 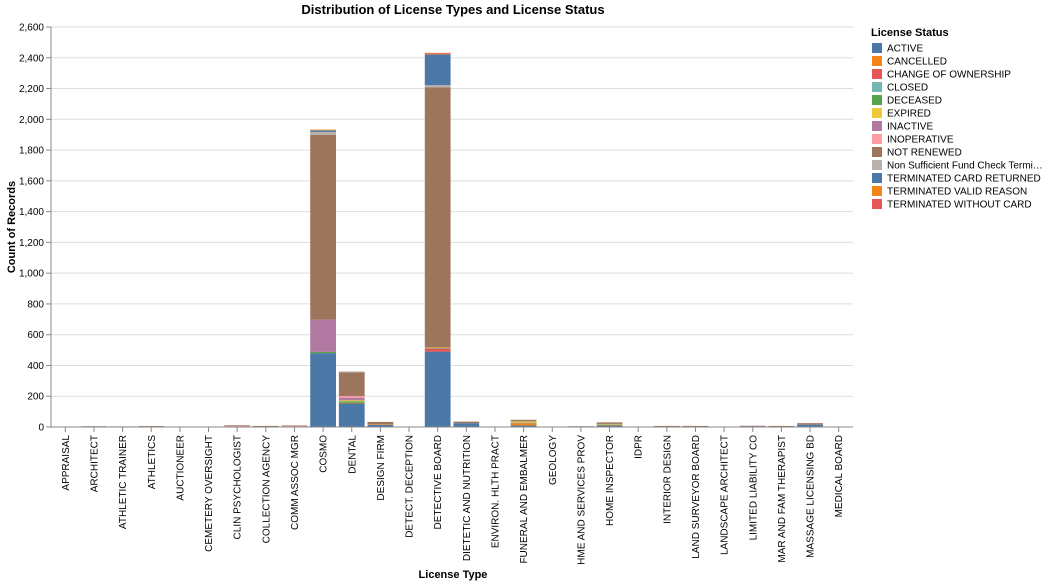 I want to click on x-tick-label: DETECT. DECEPTION, so click(x=410, y=486).